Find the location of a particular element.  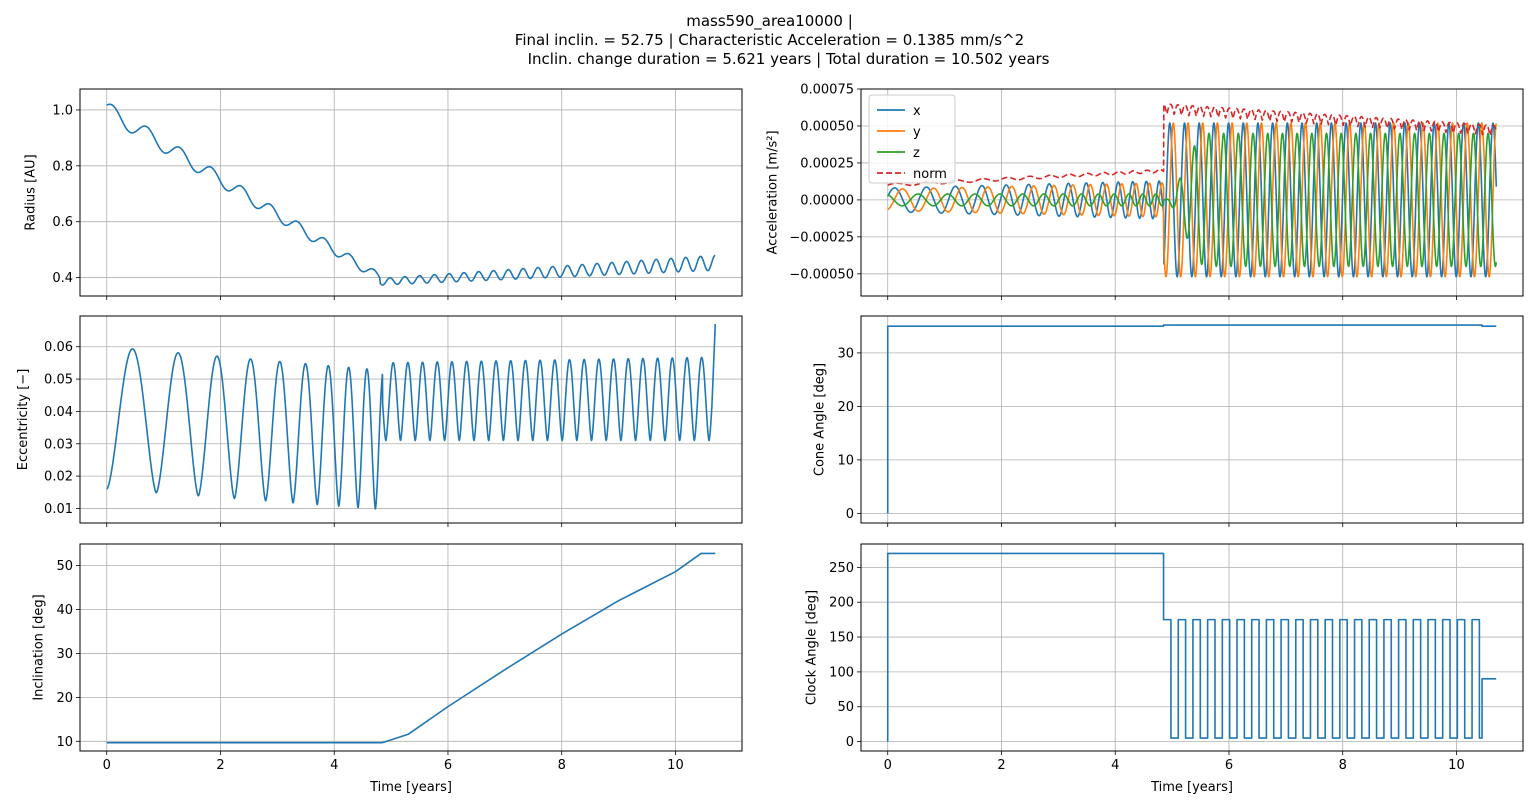

inclination-series-inclination is located at coordinates (411, 648).